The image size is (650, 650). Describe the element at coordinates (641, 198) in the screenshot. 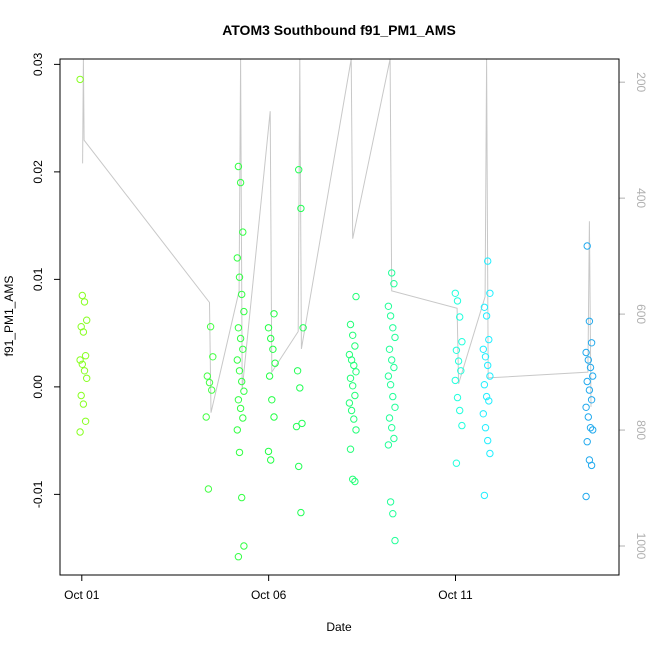

I see `y2-tick-label: 400` at that location.